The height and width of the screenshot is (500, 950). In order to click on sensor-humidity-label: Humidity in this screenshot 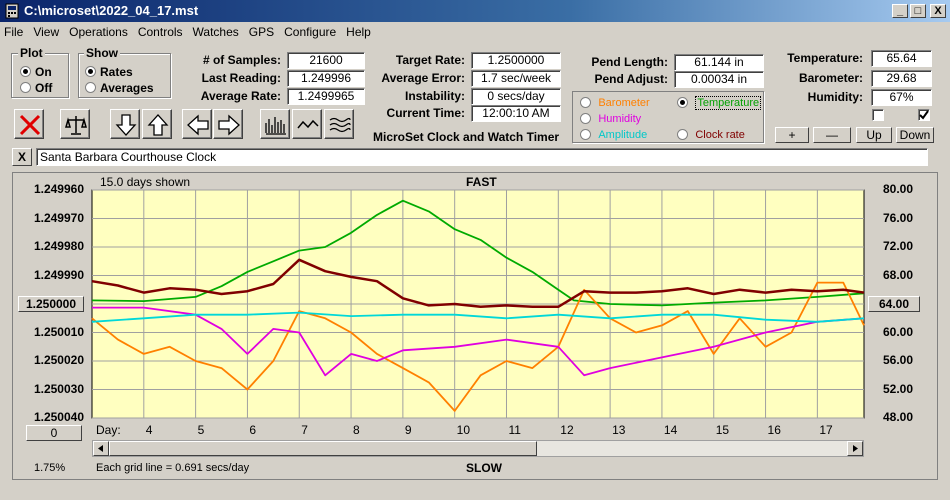, I will do `click(620, 119)`.